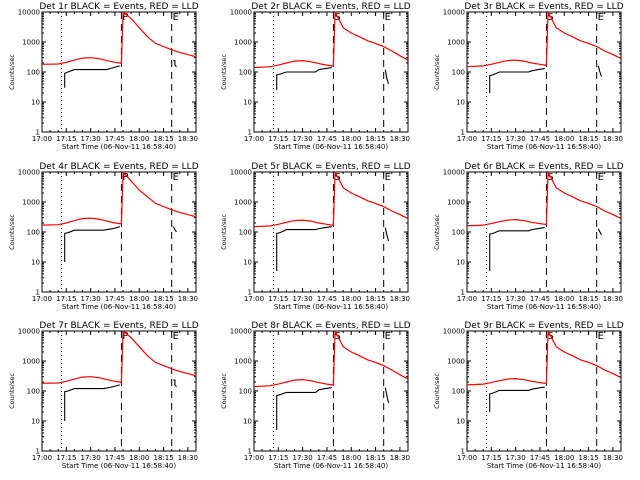 The height and width of the screenshot is (480, 640). What do you see at coordinates (543, 326) in the screenshot?
I see `panel-title: Det 9r BLACK = Events, RED = LLD` at bounding box center [543, 326].